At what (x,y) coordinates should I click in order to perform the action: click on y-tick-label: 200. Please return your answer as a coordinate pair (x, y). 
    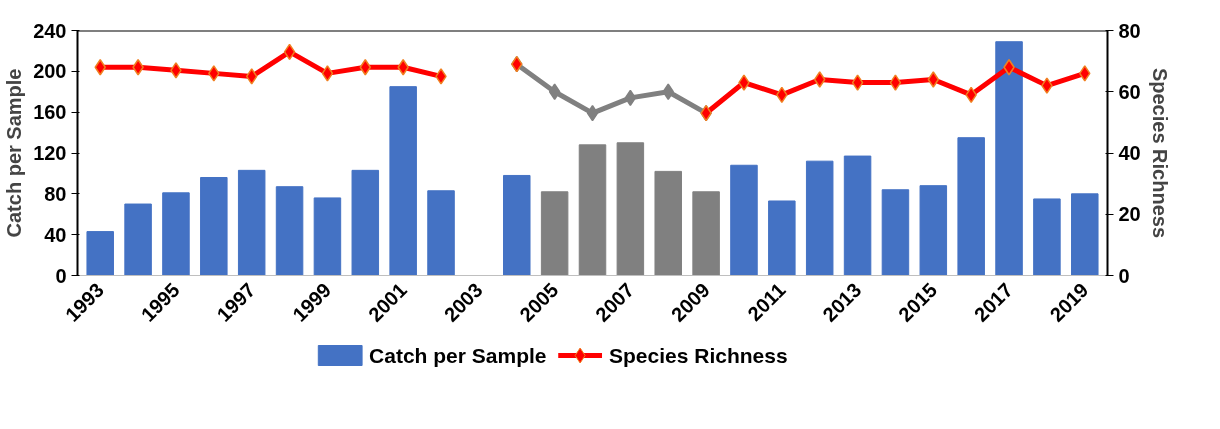
    Looking at the image, I should click on (50, 71).